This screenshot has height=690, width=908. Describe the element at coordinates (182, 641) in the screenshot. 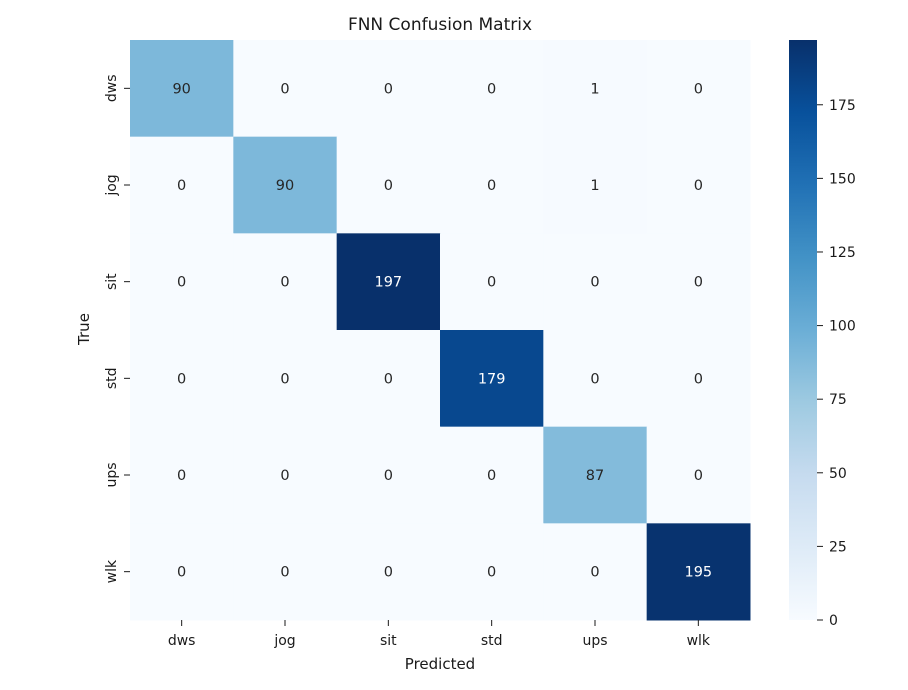

I see `x-tick-label: dws` at that location.